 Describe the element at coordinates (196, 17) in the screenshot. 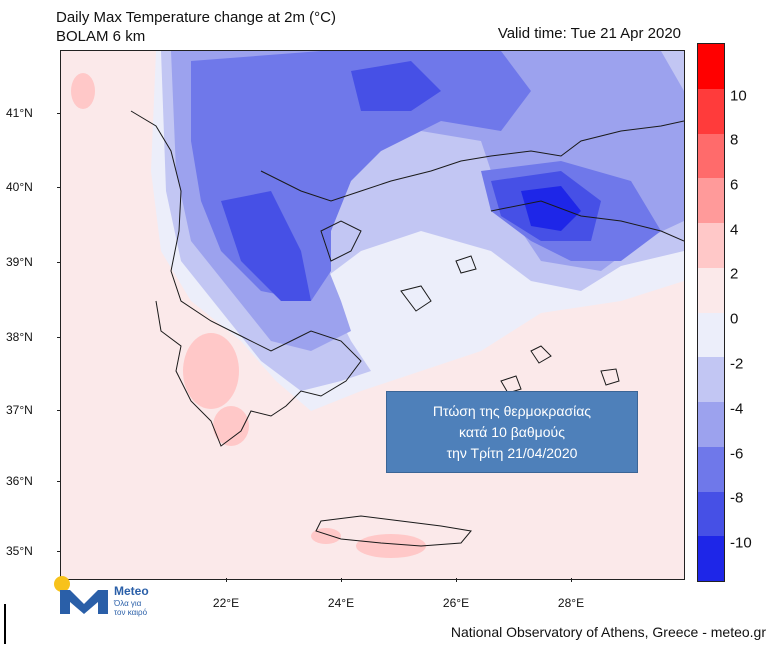

I see `title-line-1: Daily Max Temperature change at 2m (°C)` at that location.